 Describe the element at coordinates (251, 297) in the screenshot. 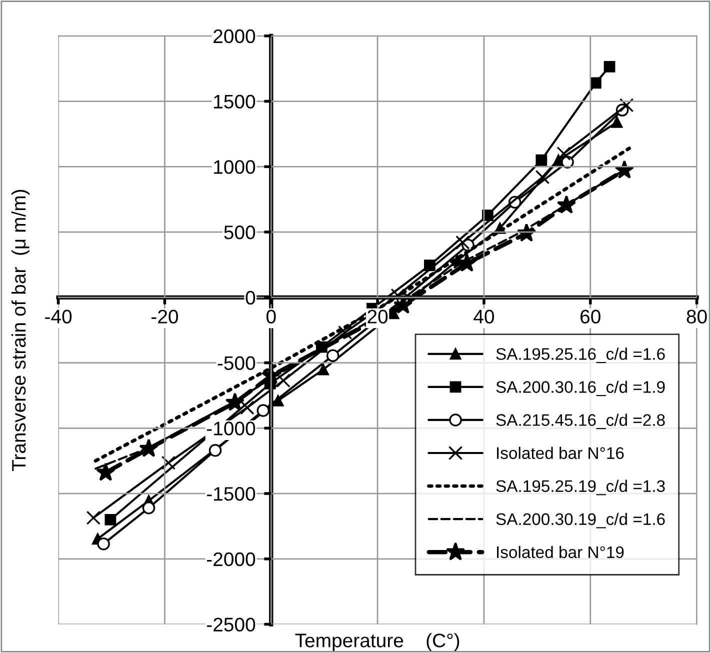

I see `y-tick-label: 0` at that location.